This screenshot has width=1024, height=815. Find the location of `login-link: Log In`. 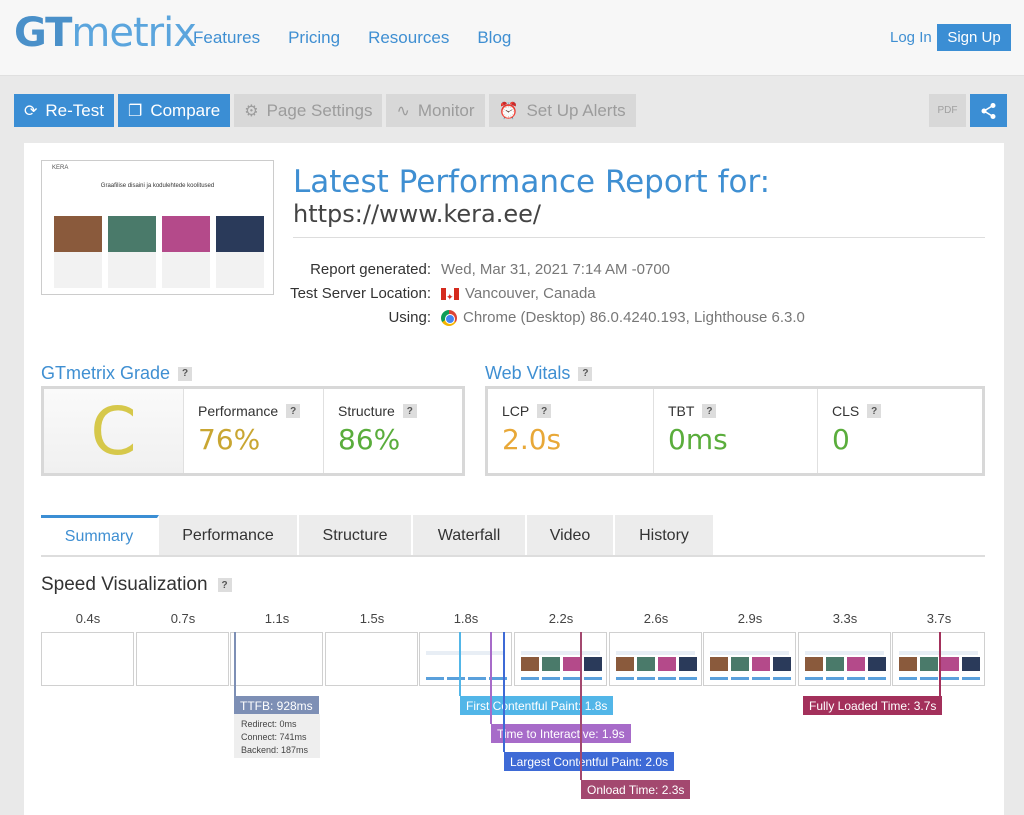

login-link: Log In is located at coordinates (911, 37).